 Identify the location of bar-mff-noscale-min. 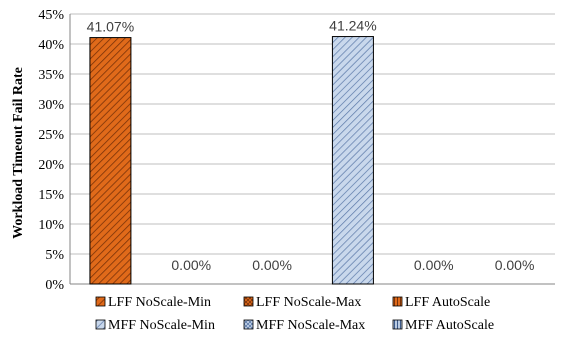
(352, 160).